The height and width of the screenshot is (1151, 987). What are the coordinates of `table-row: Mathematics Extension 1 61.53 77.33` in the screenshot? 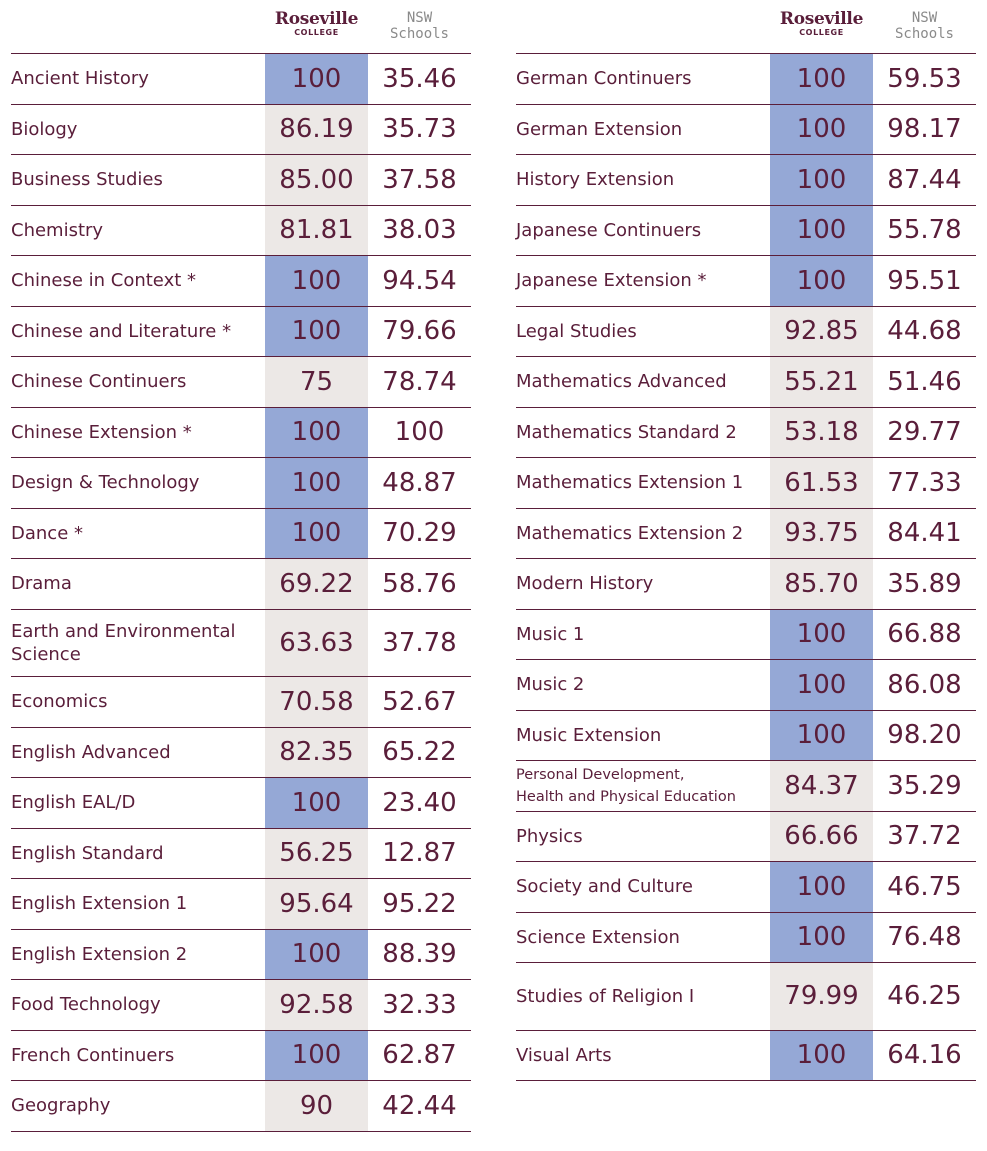 It's located at (746, 483).